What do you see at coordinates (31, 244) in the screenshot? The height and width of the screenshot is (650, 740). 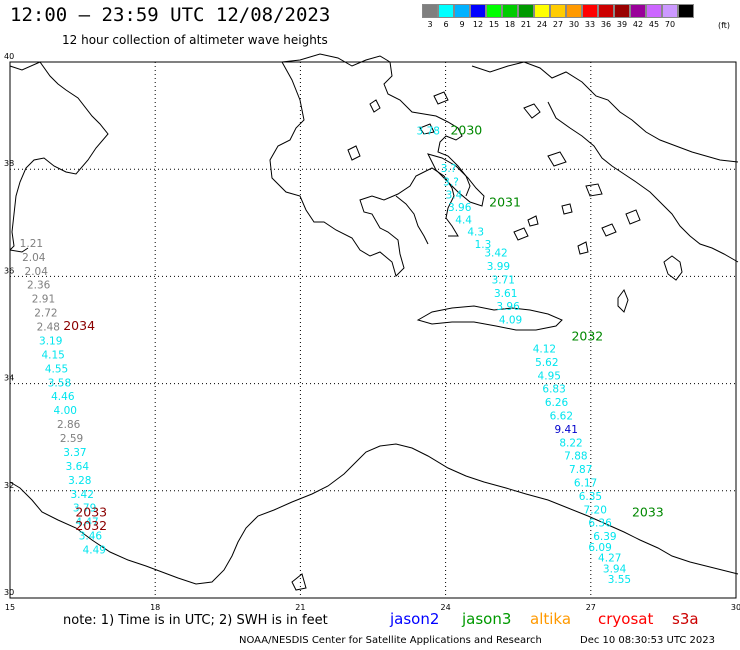 I see `wave-height-value: 1.21` at bounding box center [31, 244].